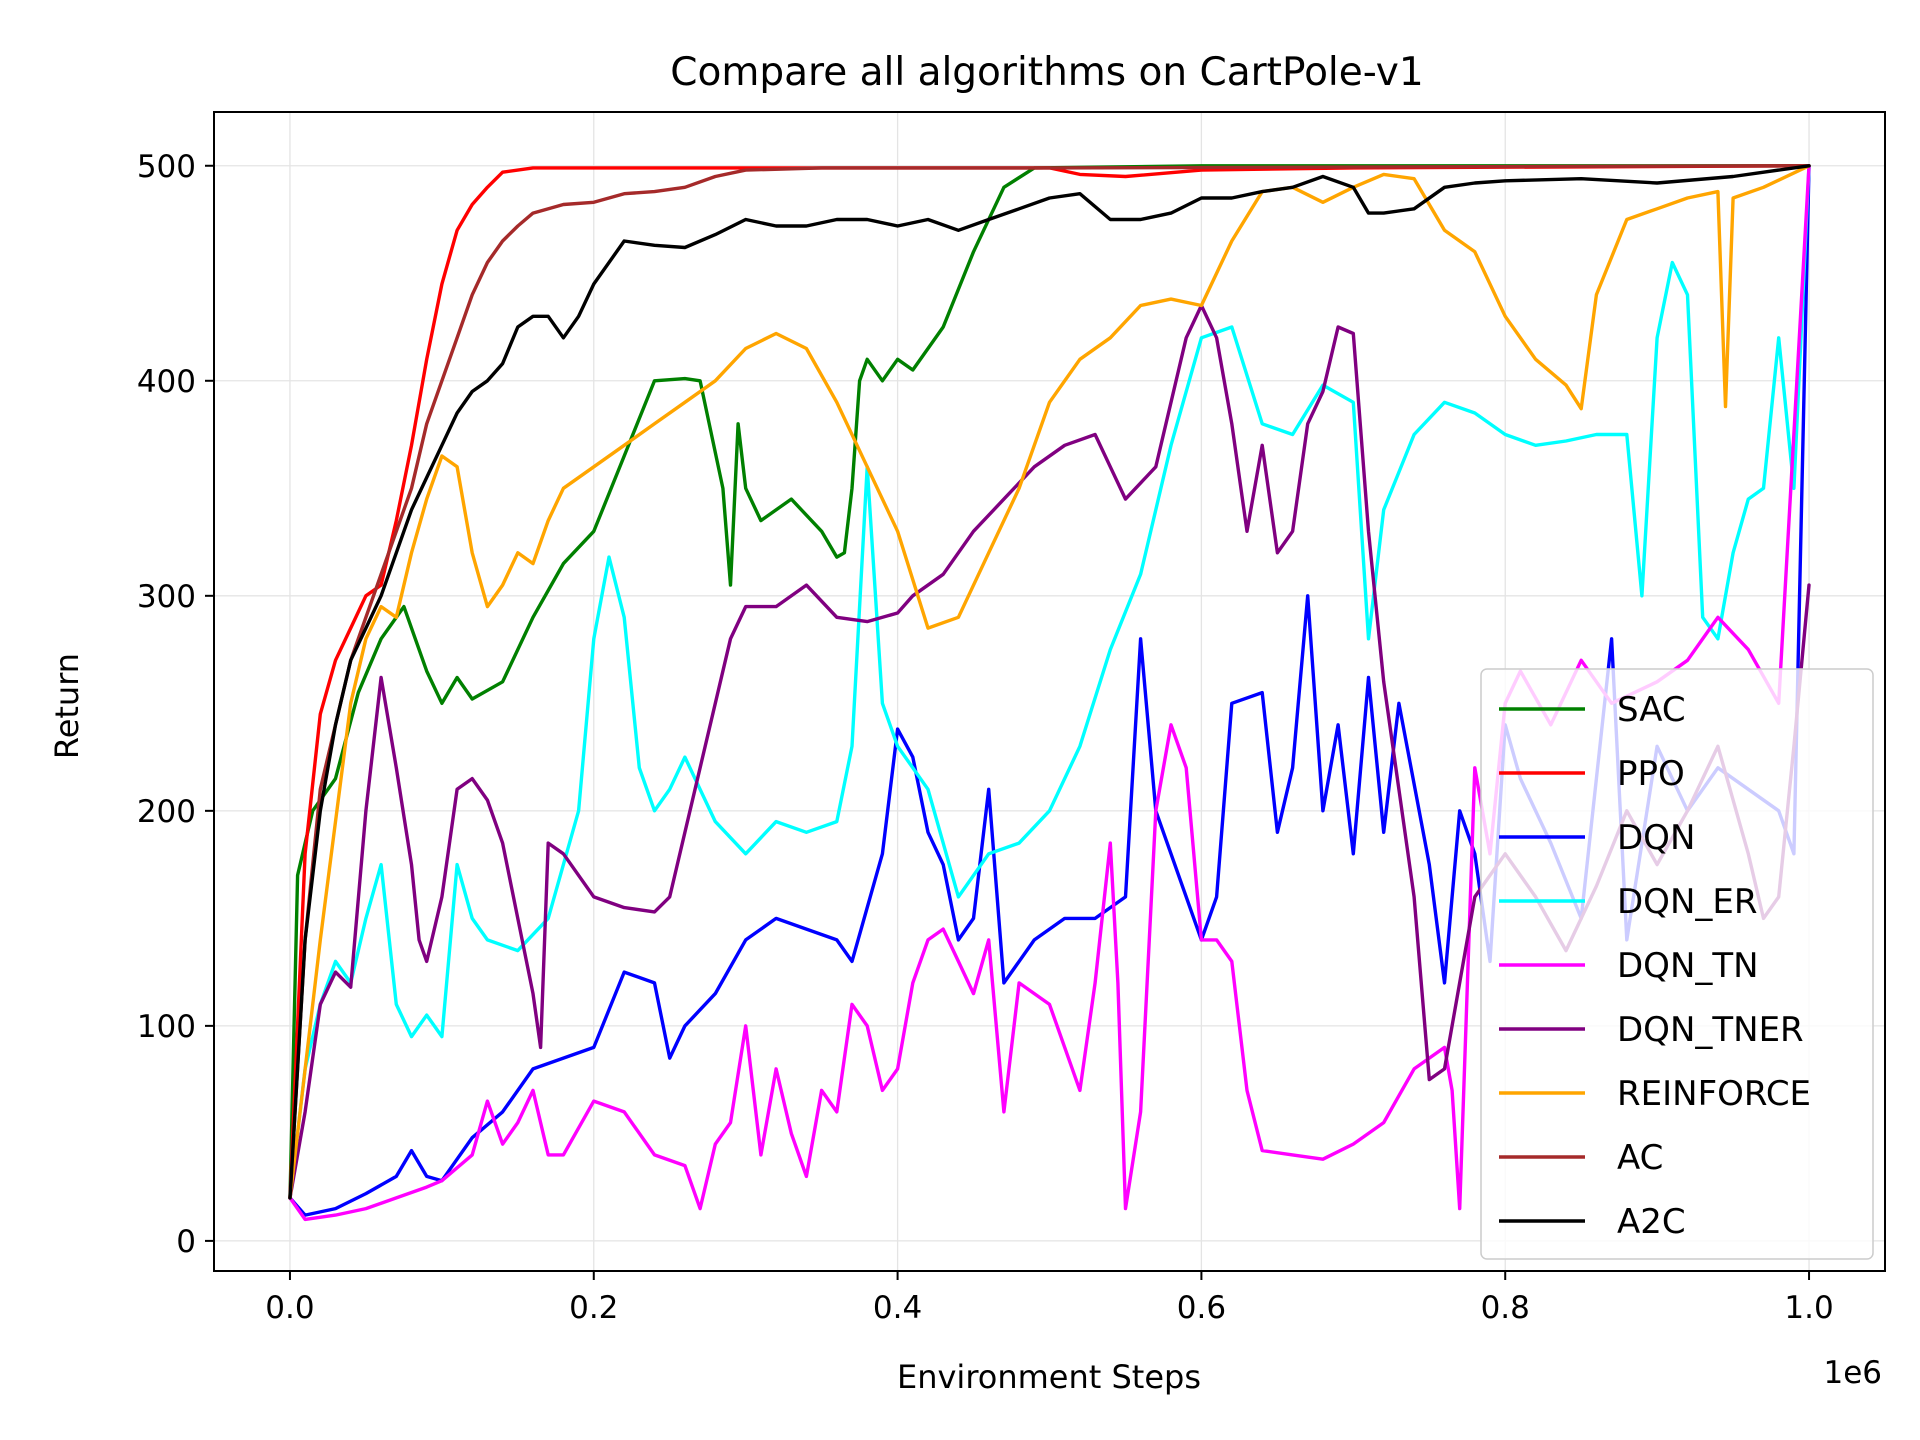  What do you see at coordinates (1651, 710) in the screenshot?
I see `legend-label-sac: SAC` at bounding box center [1651, 710].